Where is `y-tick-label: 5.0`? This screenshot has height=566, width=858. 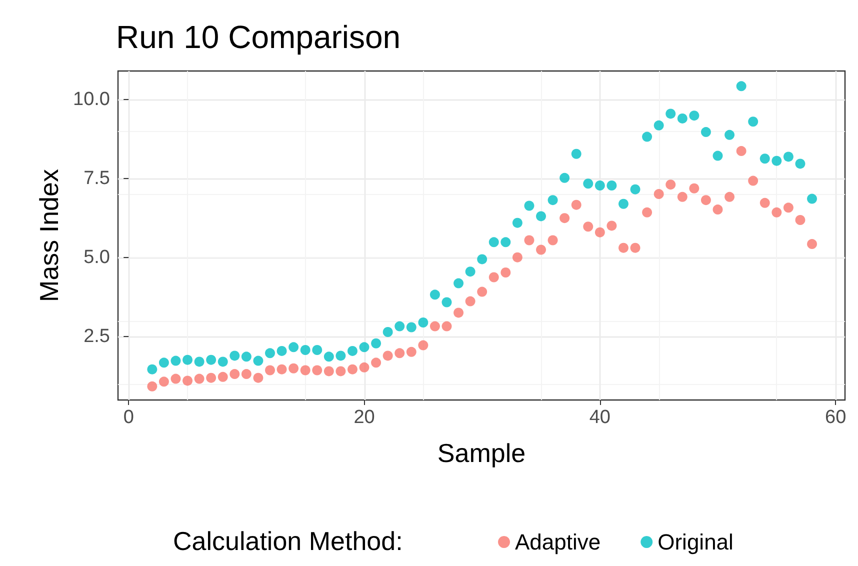
y-tick-label: 5.0 is located at coordinates (97, 257).